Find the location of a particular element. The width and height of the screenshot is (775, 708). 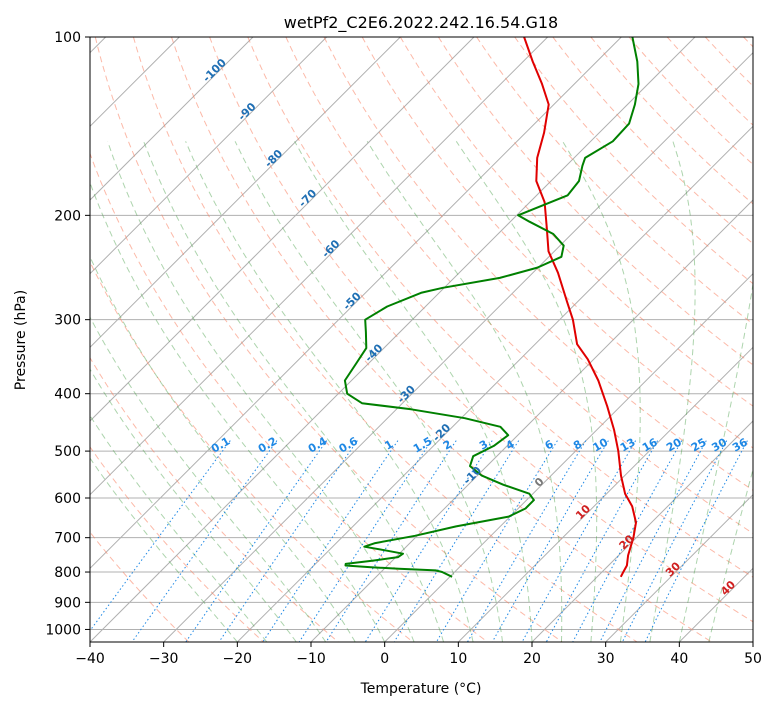

x-tick-label: −40 is located at coordinates (90, 659).